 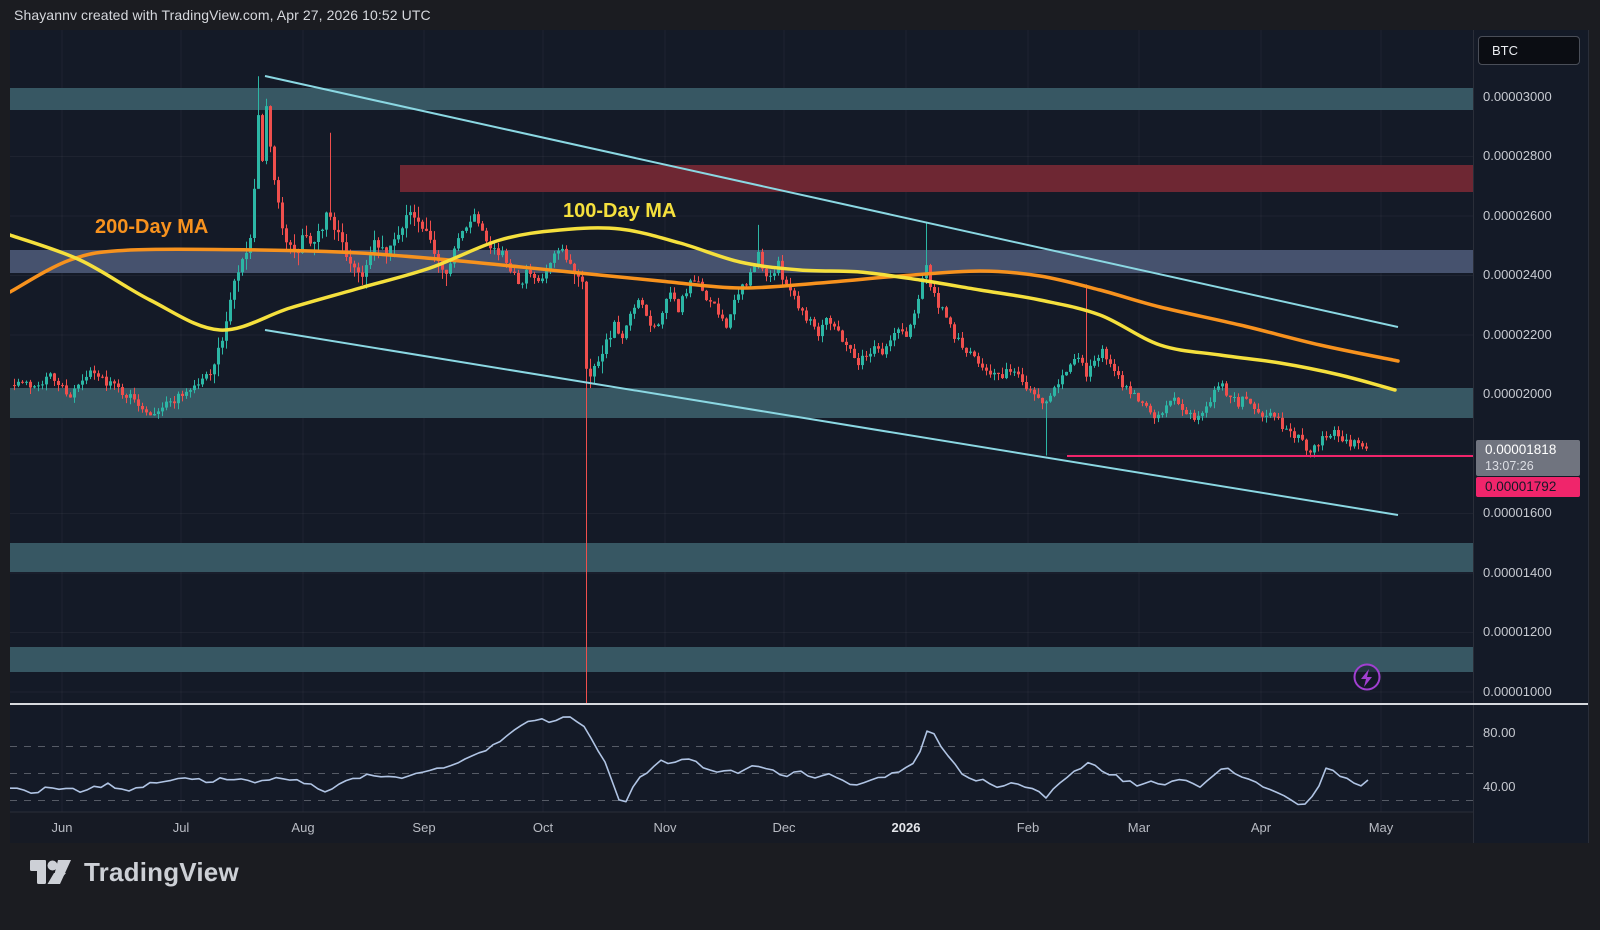 I want to click on time-axis-label: Aug, so click(x=302, y=827).